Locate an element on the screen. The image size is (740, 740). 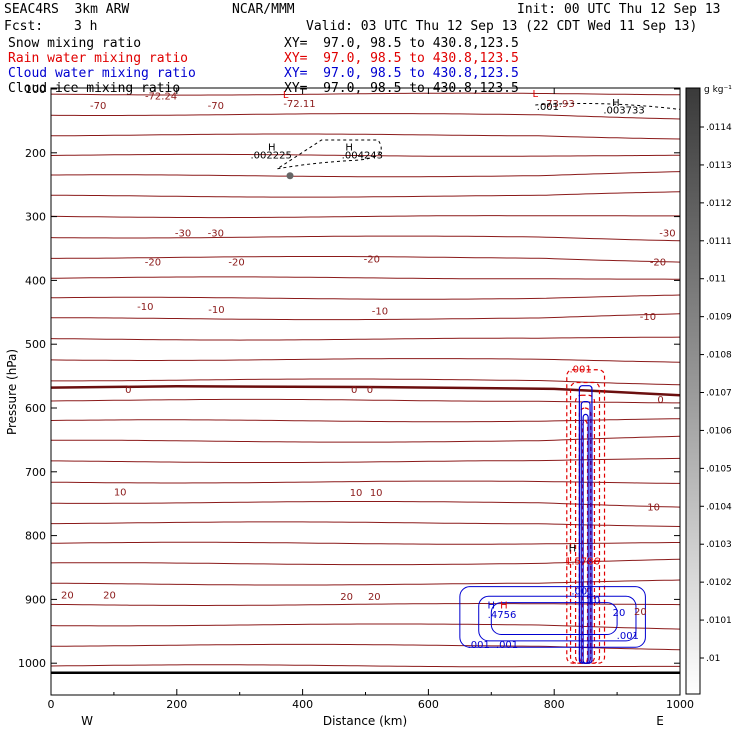
init-time: Init: 00 UTC Thu 12 Sep 13 is located at coordinates (619, 9).